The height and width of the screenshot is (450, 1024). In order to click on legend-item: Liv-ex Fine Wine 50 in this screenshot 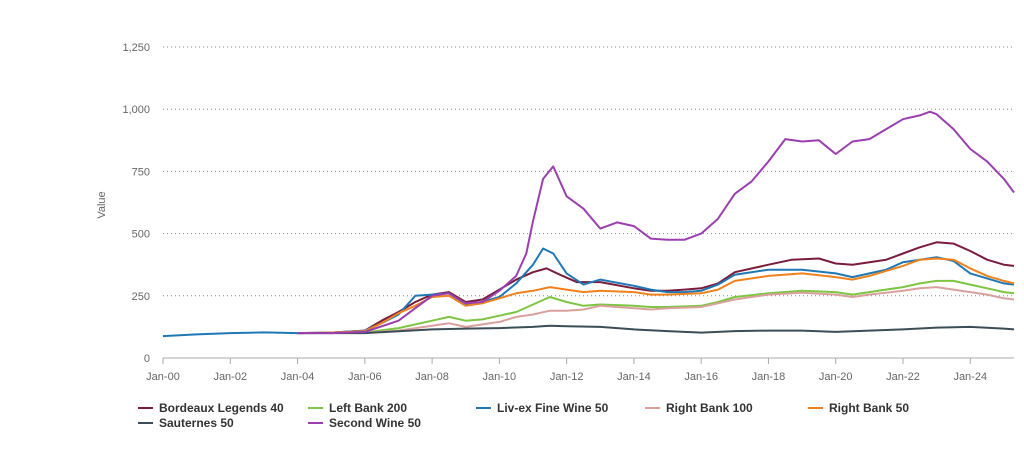, I will do `click(542, 408)`.